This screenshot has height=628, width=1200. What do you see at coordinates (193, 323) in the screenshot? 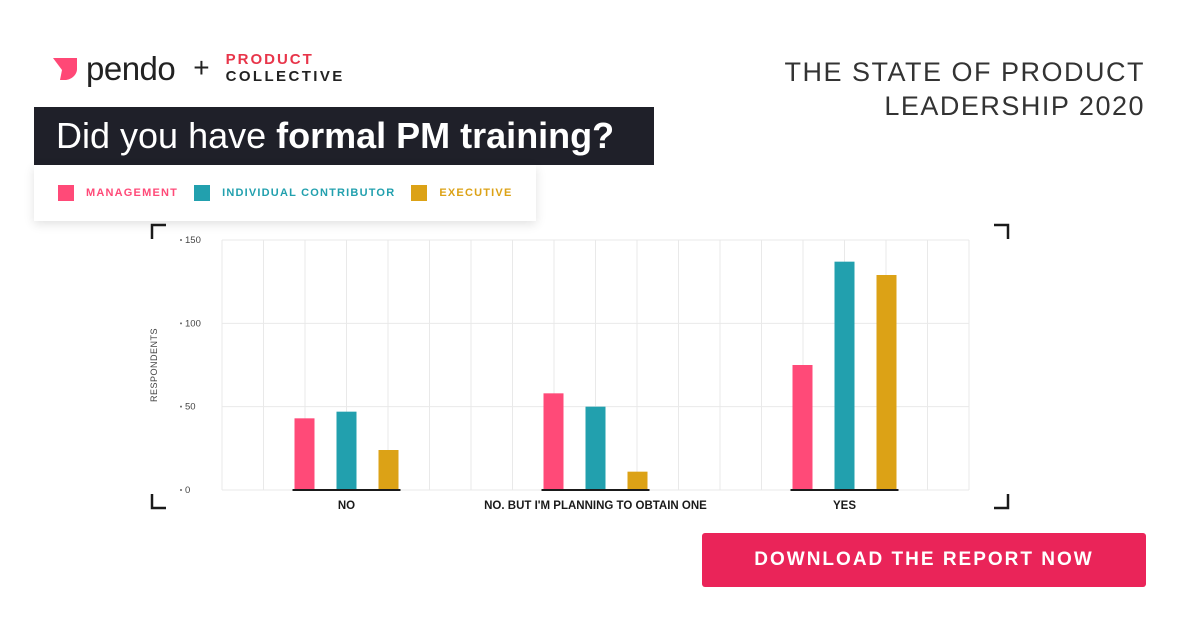
I see `y-tick-label: 100` at bounding box center [193, 323].